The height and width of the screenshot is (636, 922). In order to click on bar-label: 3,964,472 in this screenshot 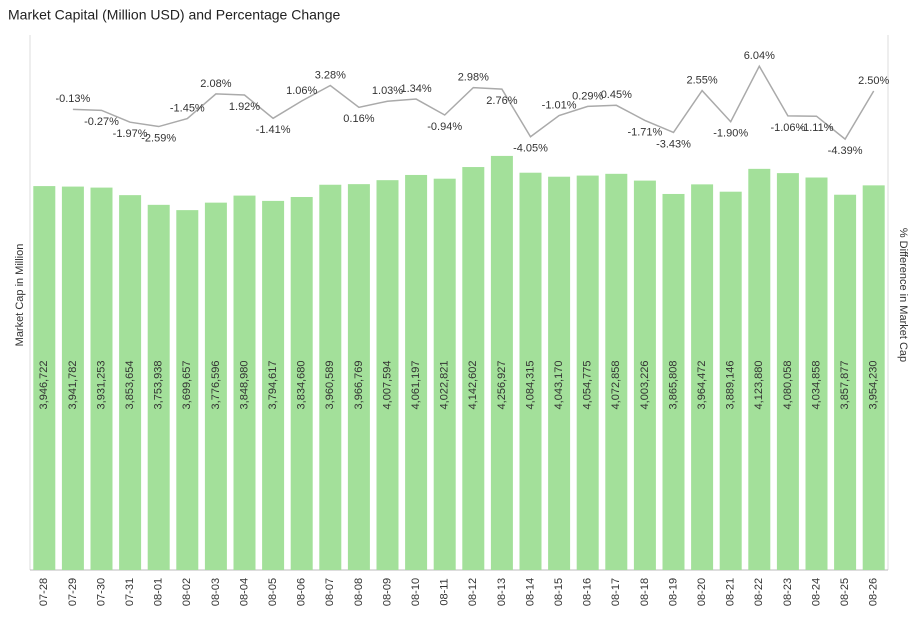, I will do `click(702, 385)`.